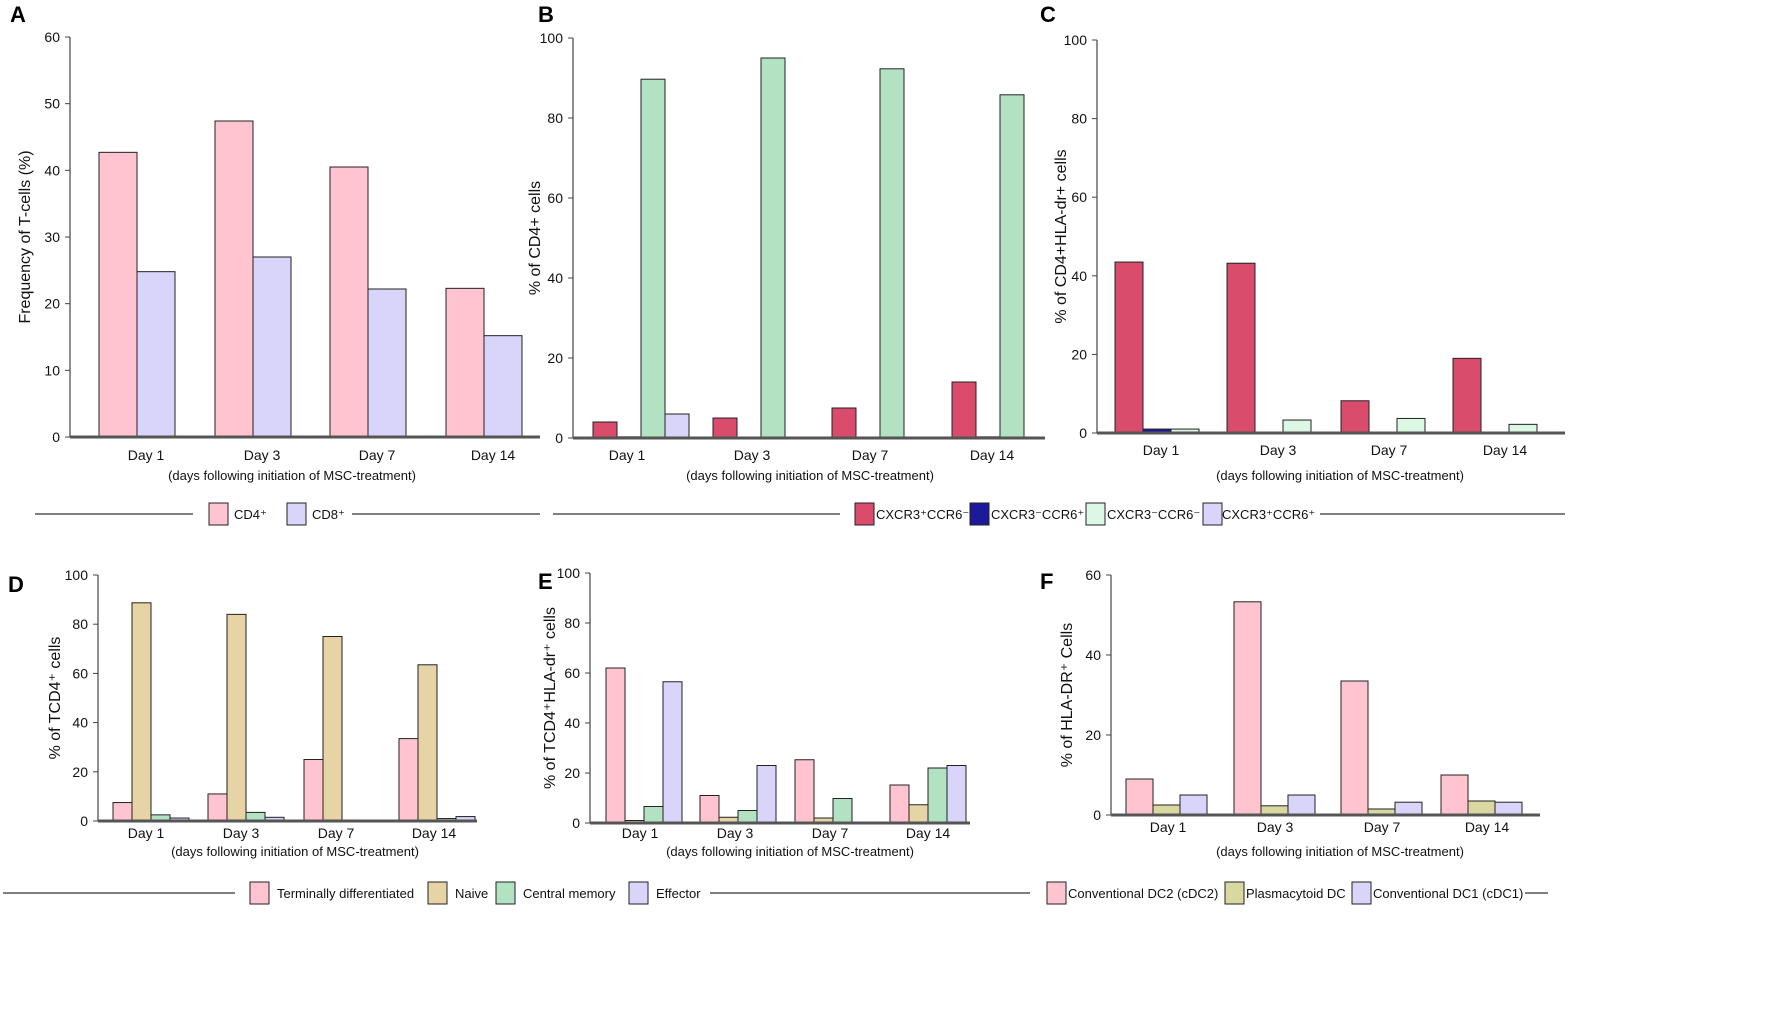 The height and width of the screenshot is (1033, 1772). What do you see at coordinates (1296, 893) in the screenshot?
I see `legend-label: Plasmacytoid DC` at bounding box center [1296, 893].